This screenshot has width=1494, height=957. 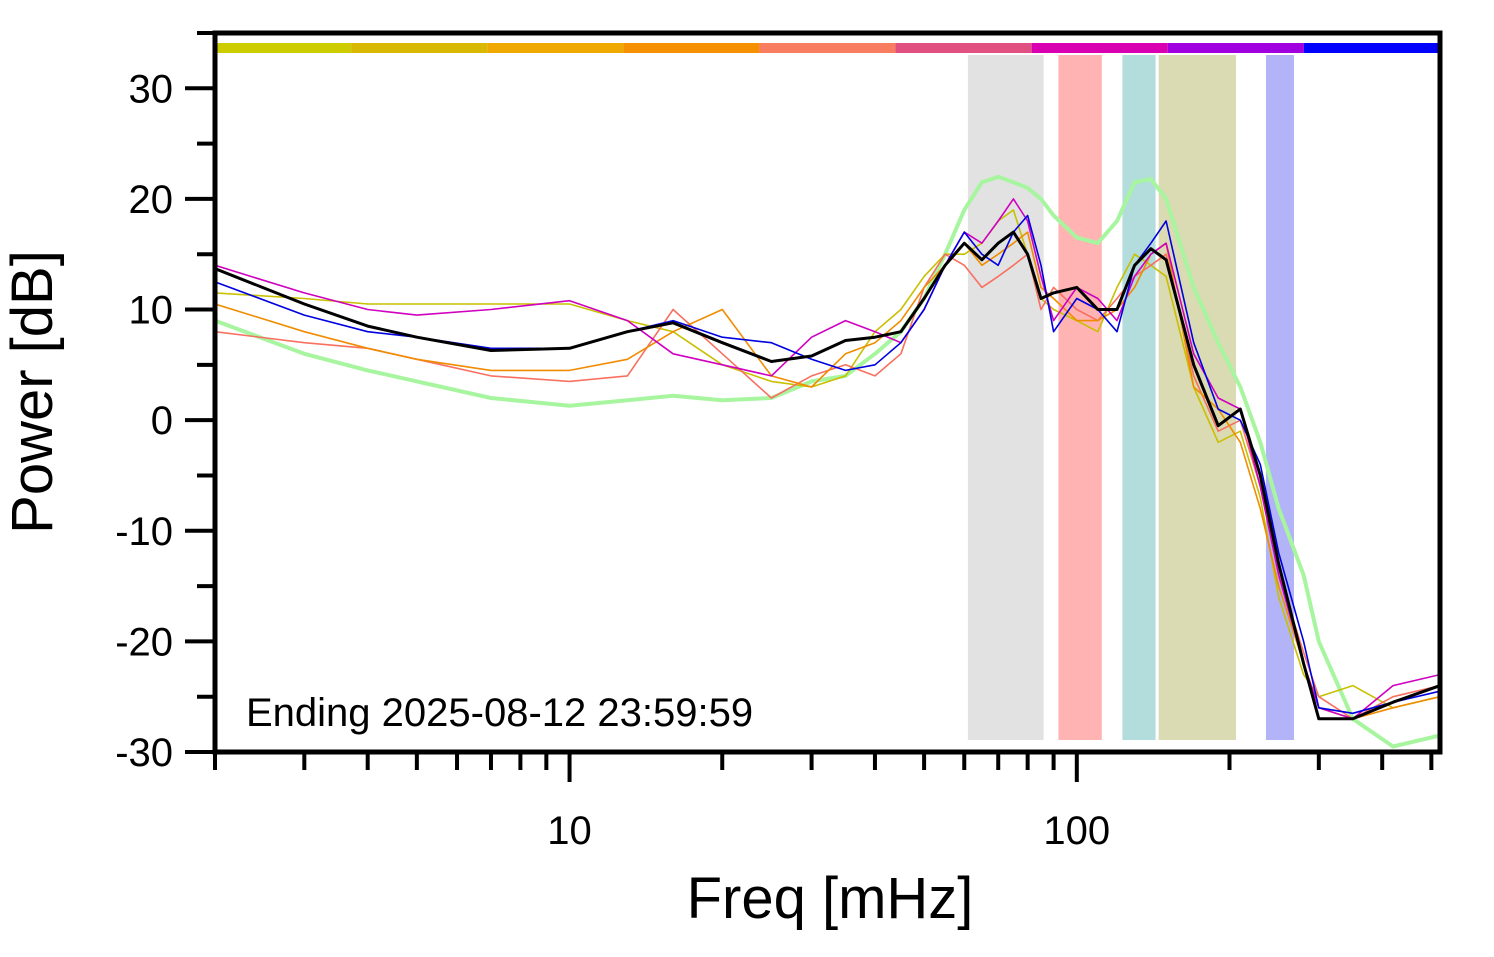 What do you see at coordinates (569, 831) in the screenshot?
I see `x-tick-label: 10` at bounding box center [569, 831].